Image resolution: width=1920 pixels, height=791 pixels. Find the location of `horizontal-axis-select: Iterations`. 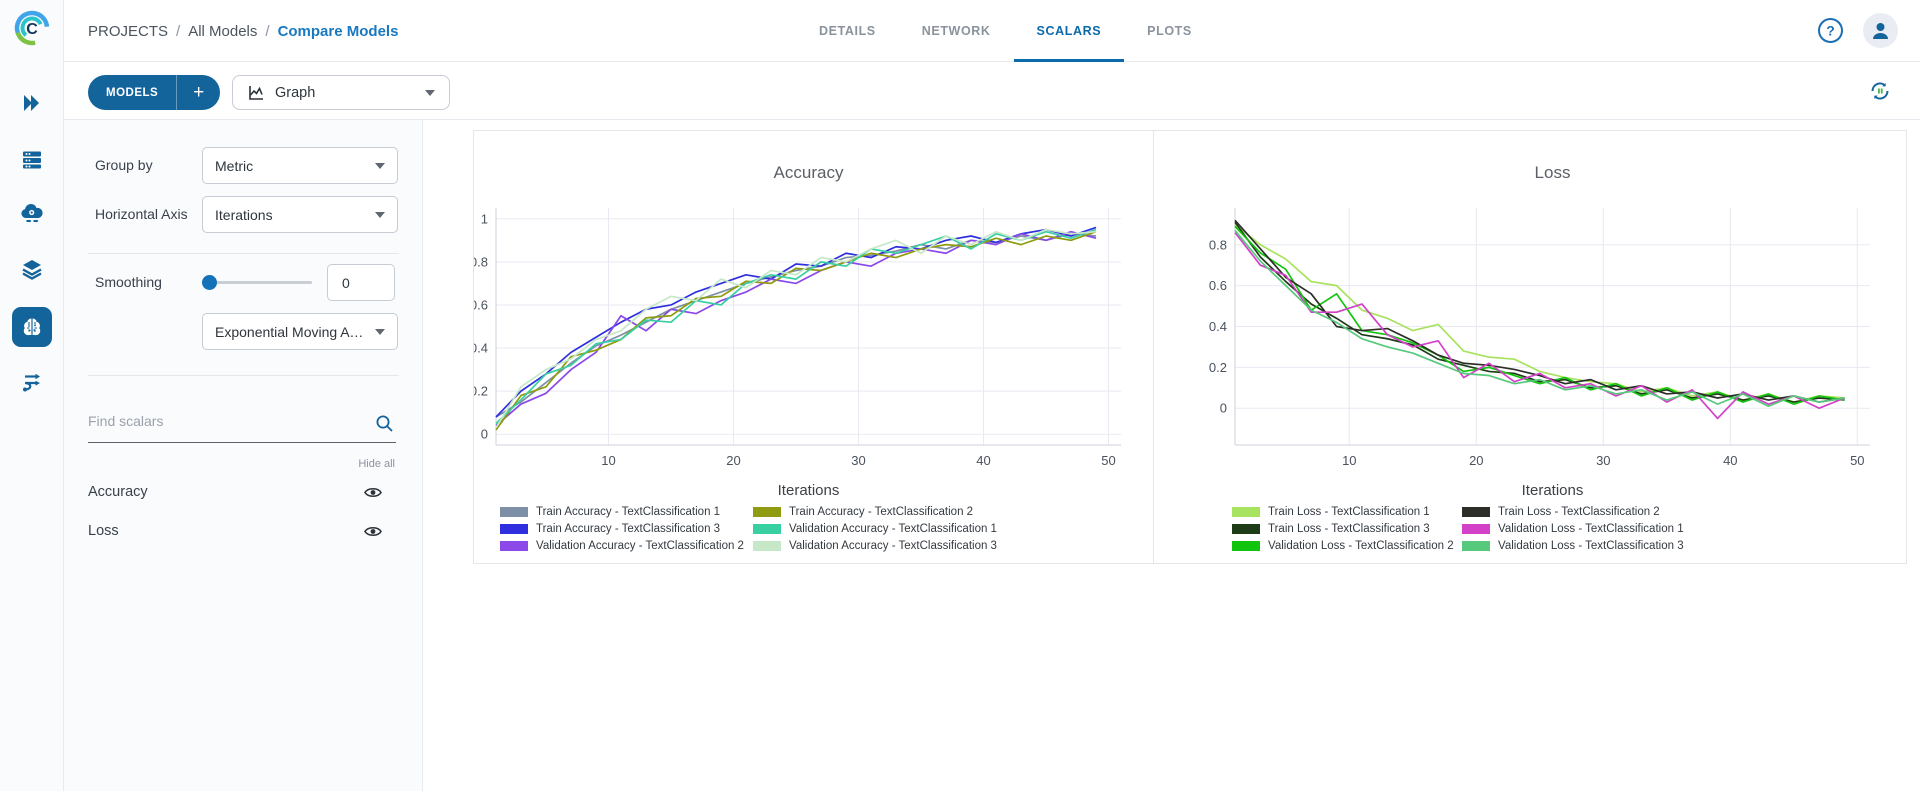

horizontal-axis-select: Iterations is located at coordinates (300, 214).